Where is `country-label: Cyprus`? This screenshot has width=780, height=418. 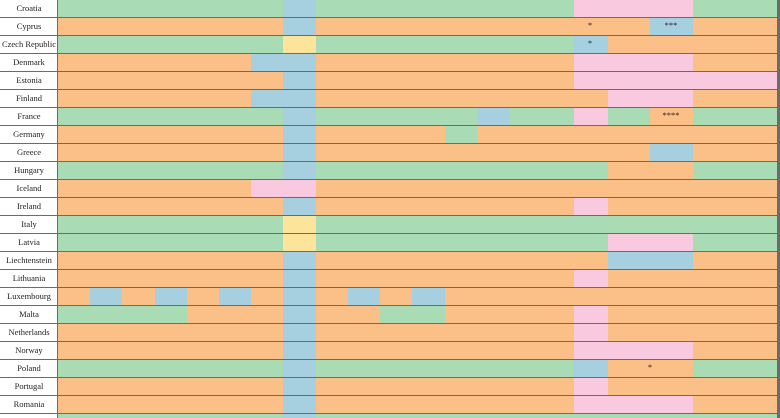 country-label: Cyprus is located at coordinates (29, 26).